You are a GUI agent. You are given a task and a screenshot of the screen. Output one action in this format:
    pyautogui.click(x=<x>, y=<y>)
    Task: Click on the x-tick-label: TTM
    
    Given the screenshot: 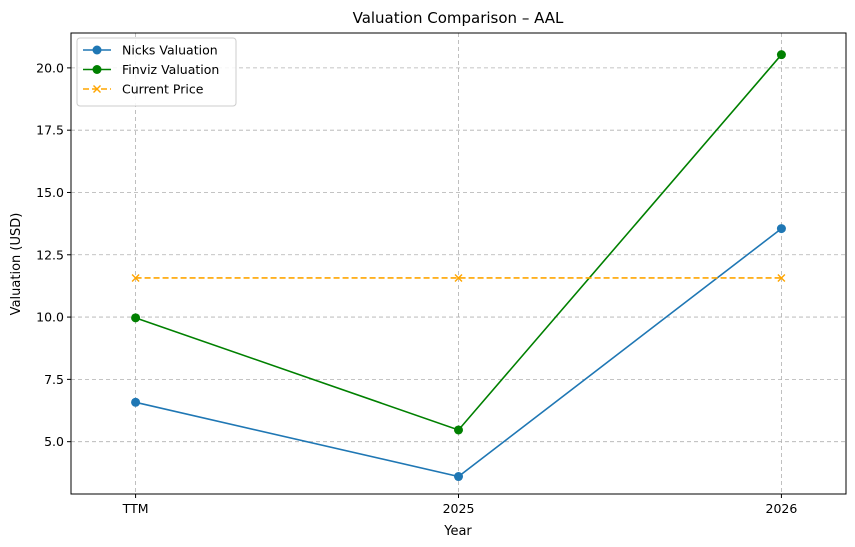 What is the action you would take?
    pyautogui.click(x=135, y=508)
    